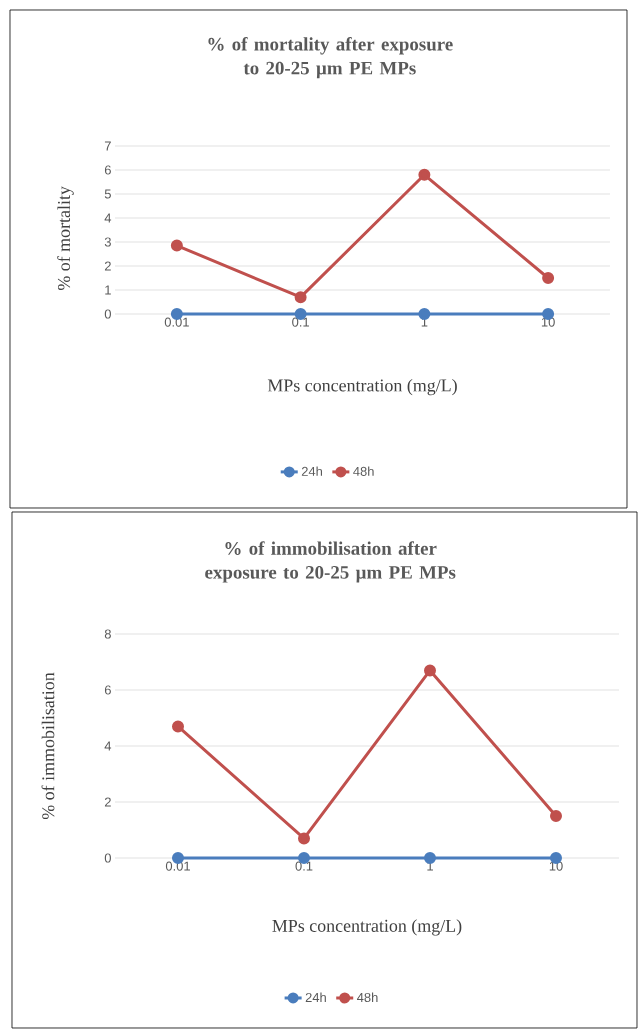  Describe the element at coordinates (48, 746) in the screenshot. I see `y-axis-title: % of immobilisation` at that location.